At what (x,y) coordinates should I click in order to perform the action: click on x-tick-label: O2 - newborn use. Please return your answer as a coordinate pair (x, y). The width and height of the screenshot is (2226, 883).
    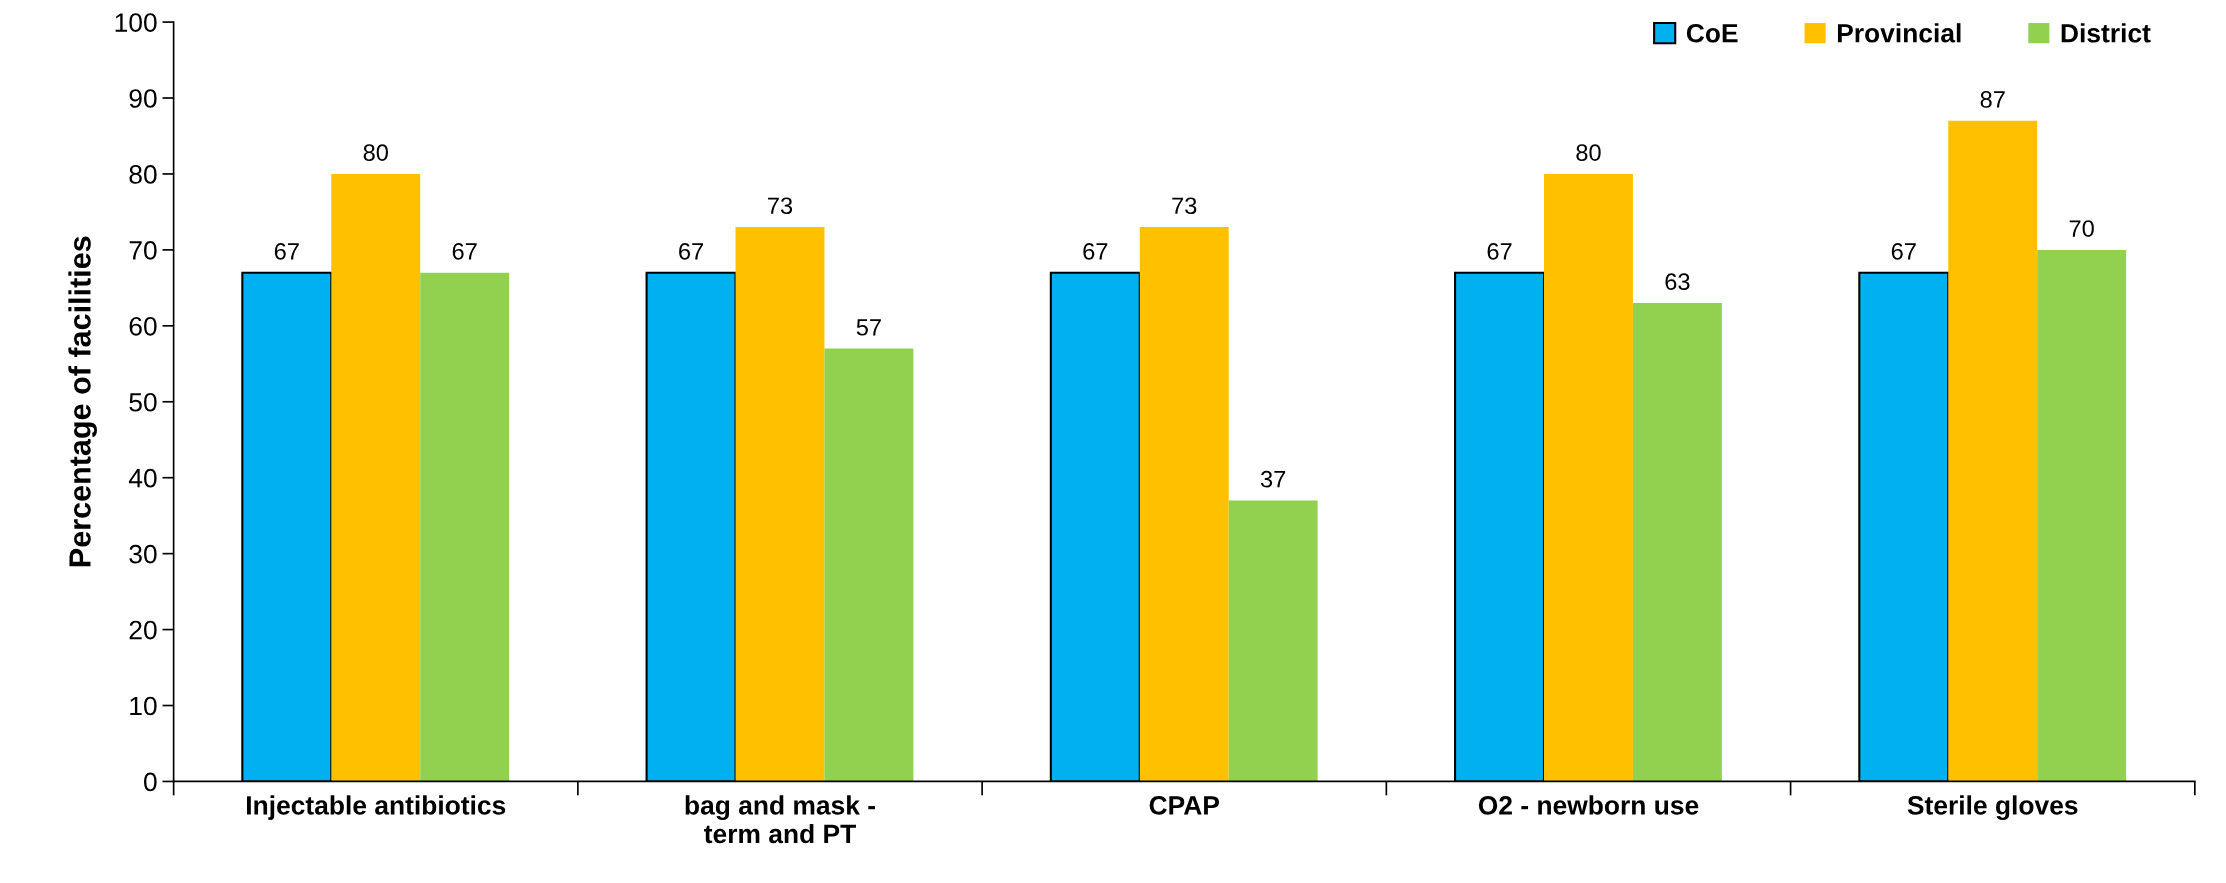
    Looking at the image, I should click on (1588, 805).